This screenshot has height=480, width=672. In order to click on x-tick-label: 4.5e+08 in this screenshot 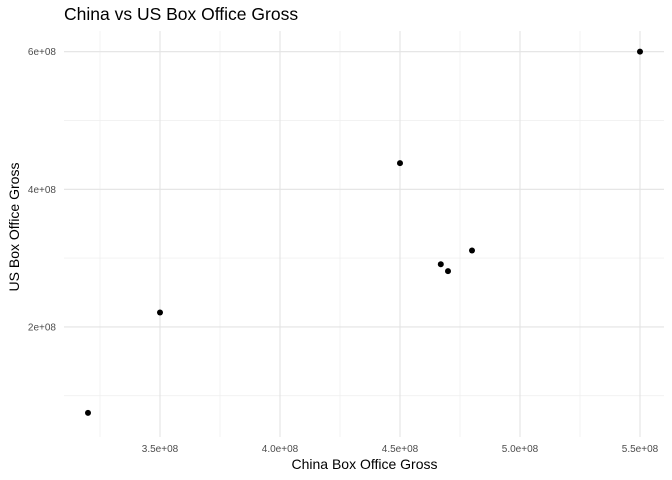, I will do `click(400, 449)`.